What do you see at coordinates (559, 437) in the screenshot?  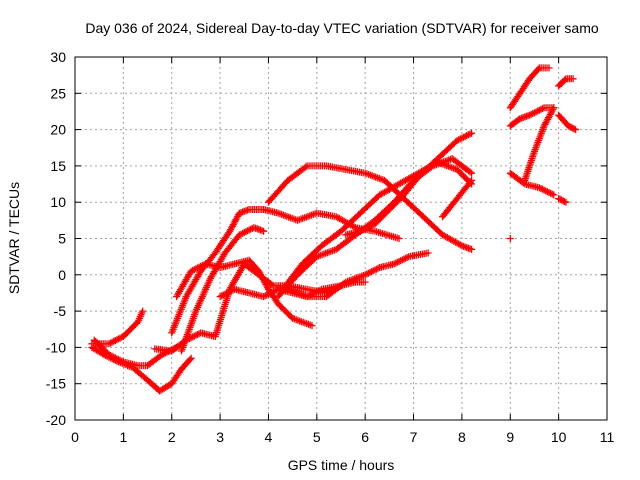 I see `x-tick-label: 10` at bounding box center [559, 437].